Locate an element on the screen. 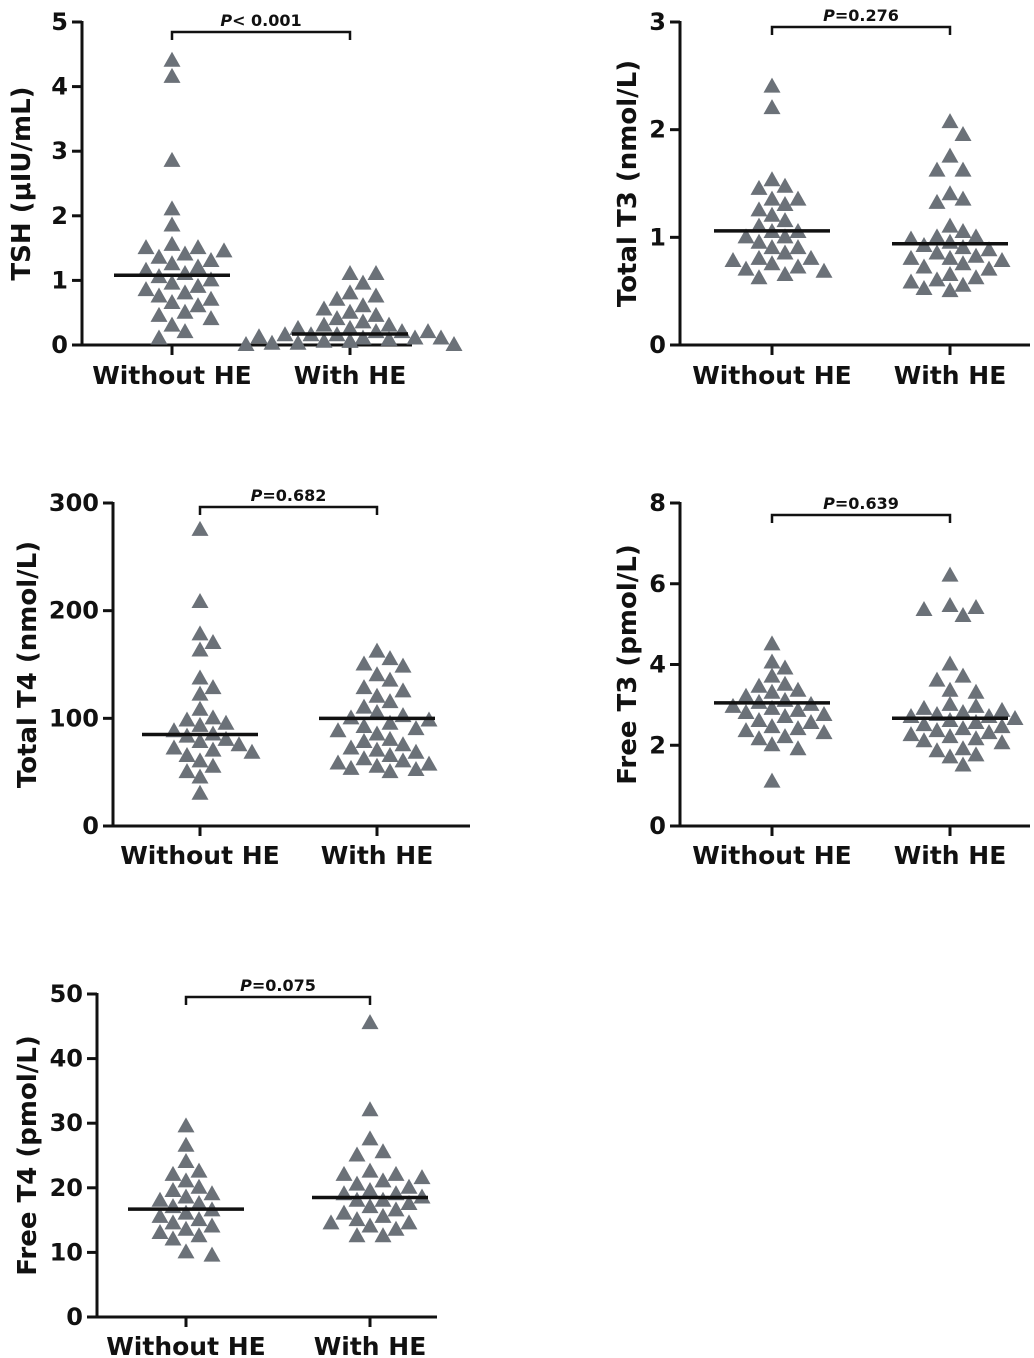  y-axis-label: TSH (μIU/mL) is located at coordinates (22, 183).